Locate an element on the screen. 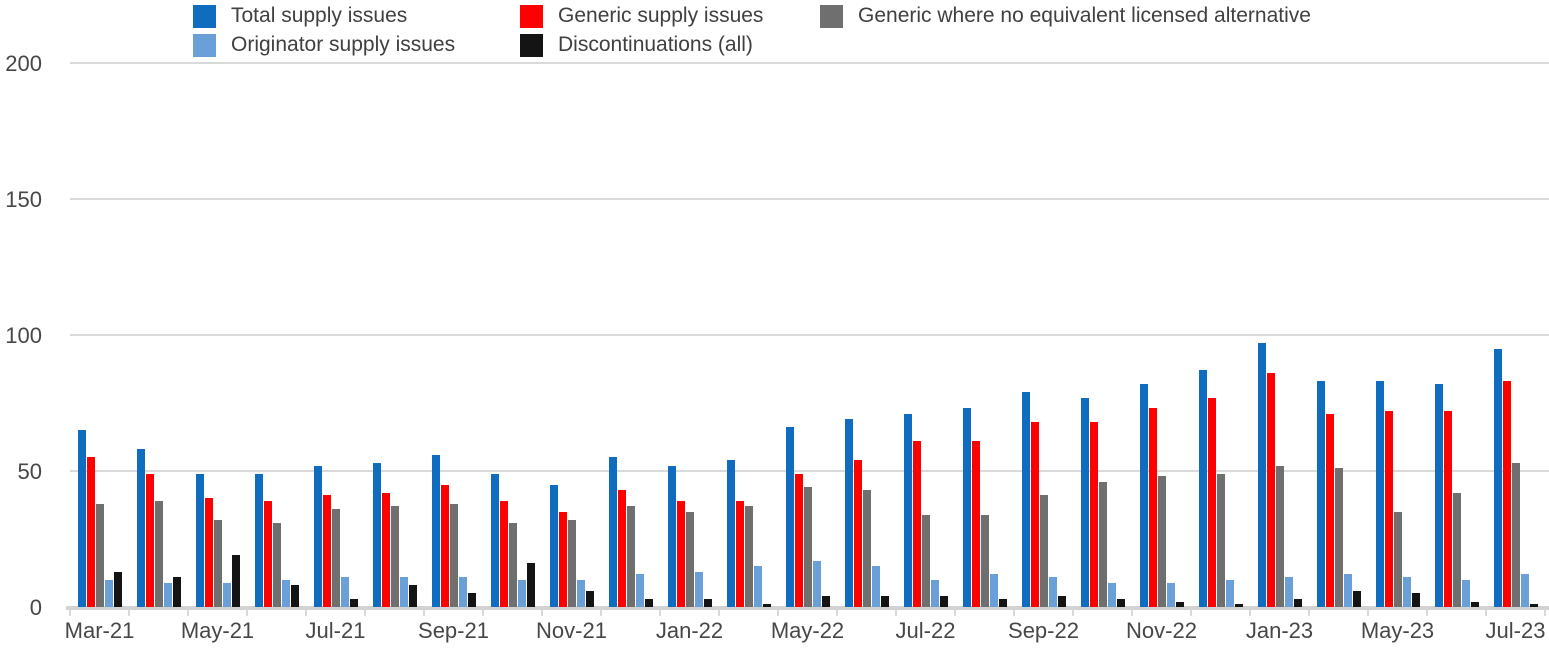 This screenshot has width=1549, height=650. legend-item-originator-supply-issues: Originator supply issues is located at coordinates (324, 45).